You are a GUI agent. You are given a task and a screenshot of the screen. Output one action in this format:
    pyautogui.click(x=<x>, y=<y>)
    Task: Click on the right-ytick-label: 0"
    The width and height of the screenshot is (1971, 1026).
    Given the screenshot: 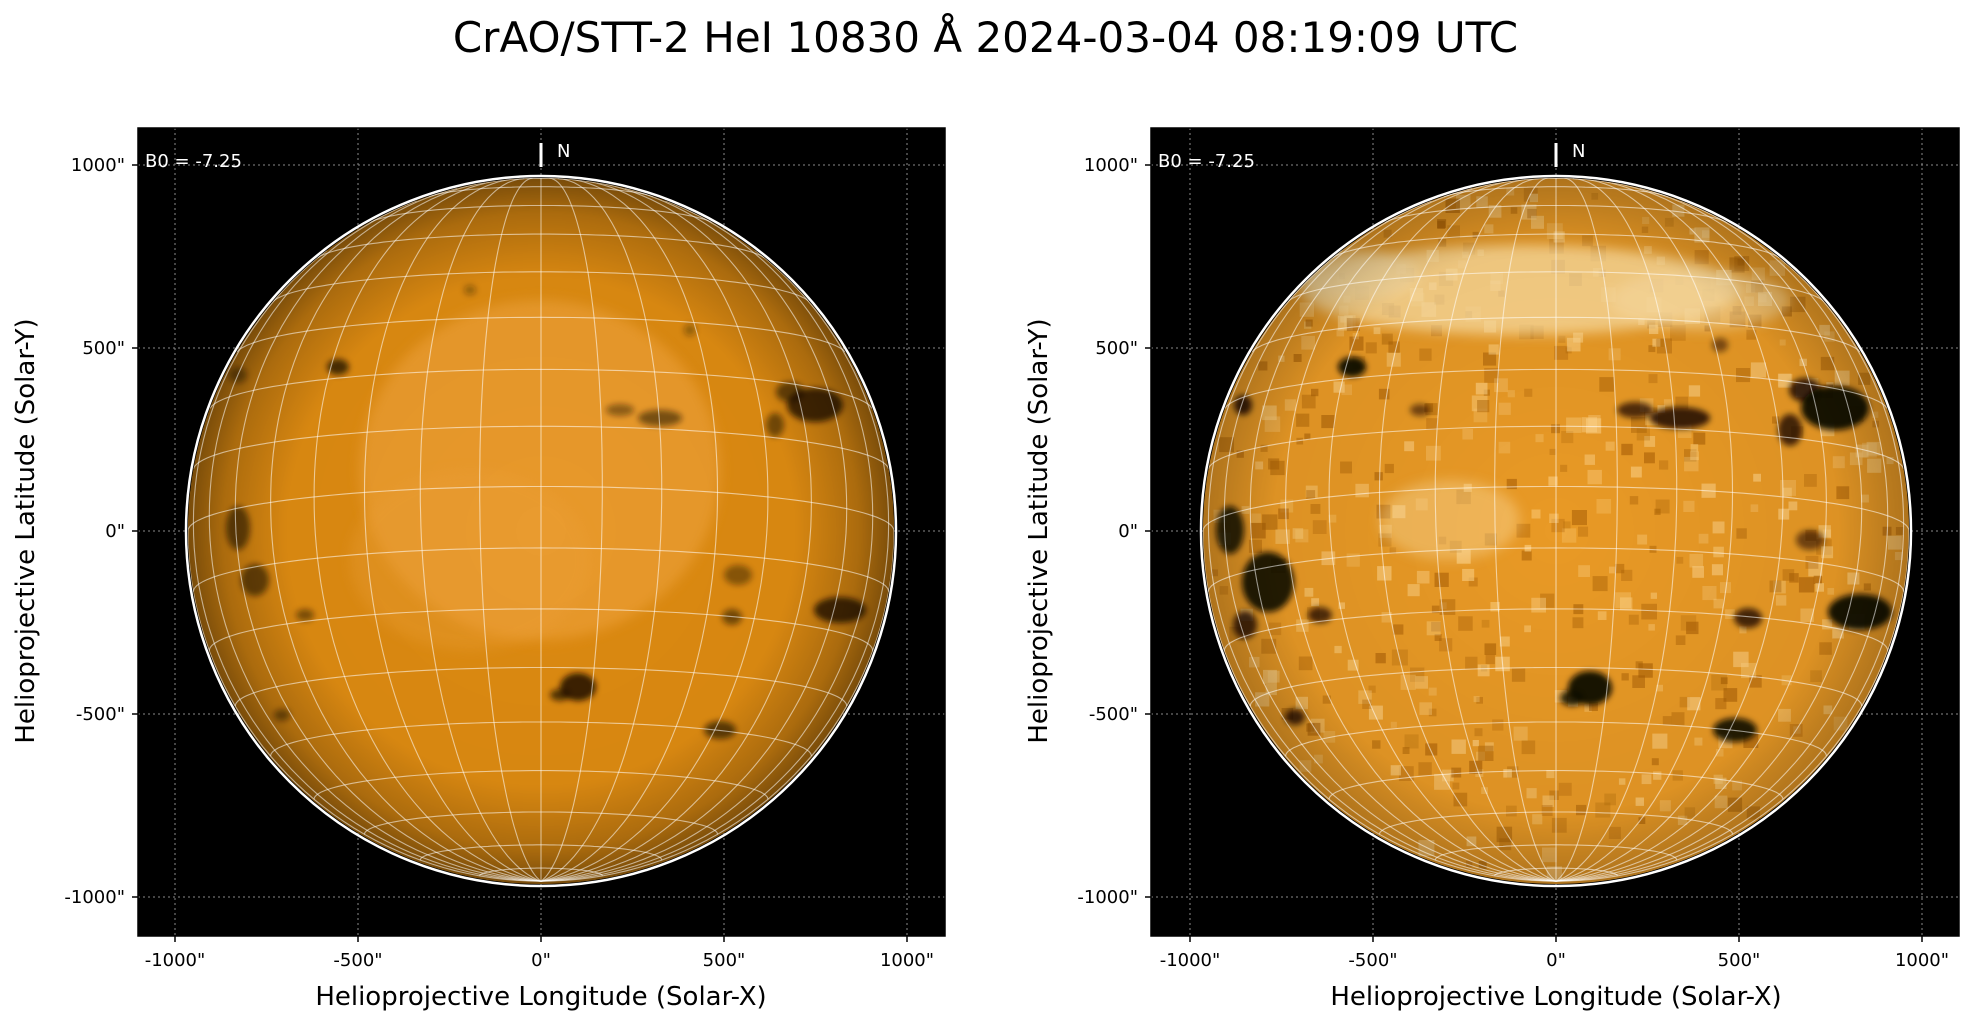 What is the action you would take?
    pyautogui.click(x=1128, y=531)
    